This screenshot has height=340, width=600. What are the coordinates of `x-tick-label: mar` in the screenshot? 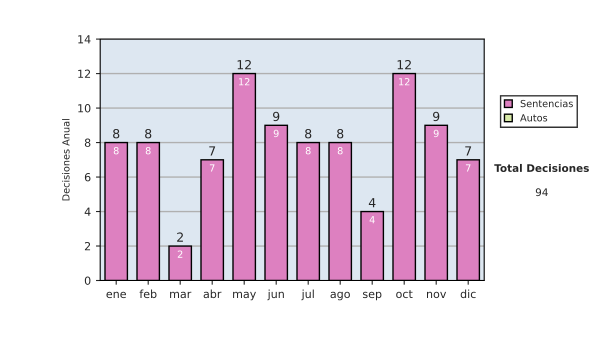 It's located at (181, 295).